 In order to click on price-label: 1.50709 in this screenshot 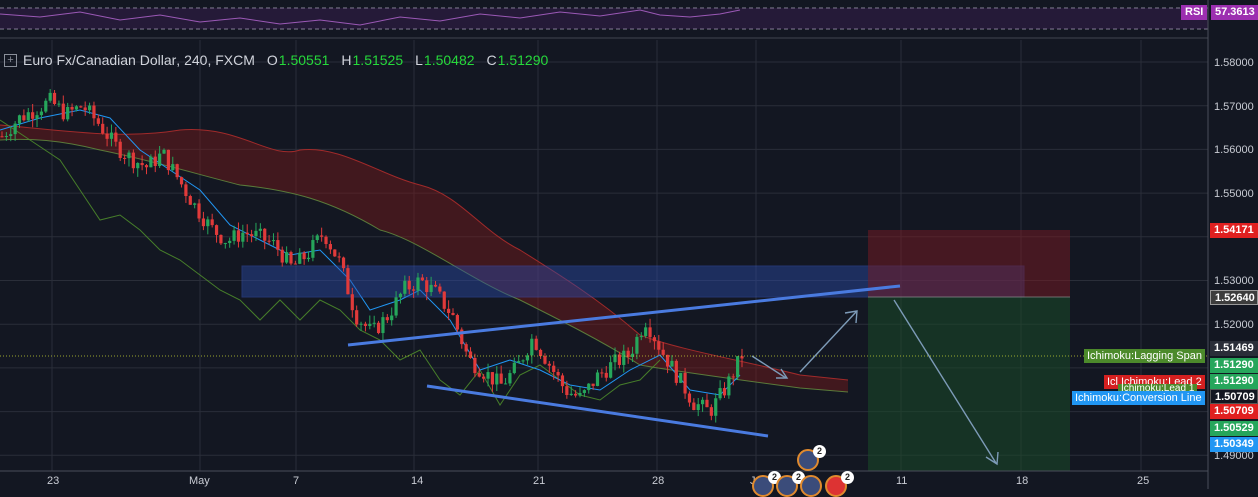, I will do `click(1234, 411)`.